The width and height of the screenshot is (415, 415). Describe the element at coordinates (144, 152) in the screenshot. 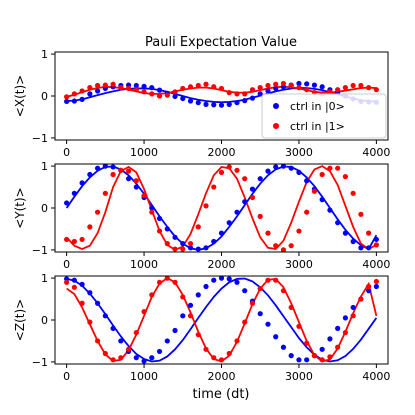

I see `x-tick-label: 1000` at that location.